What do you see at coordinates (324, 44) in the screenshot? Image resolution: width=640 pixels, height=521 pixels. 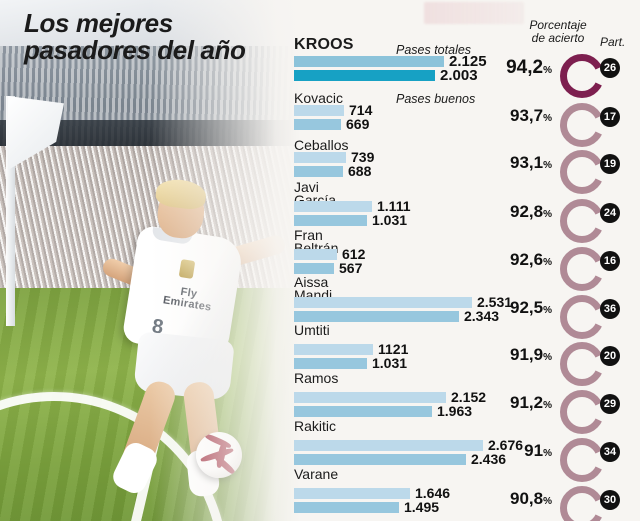 I see `player-name: KROOS` at bounding box center [324, 44].